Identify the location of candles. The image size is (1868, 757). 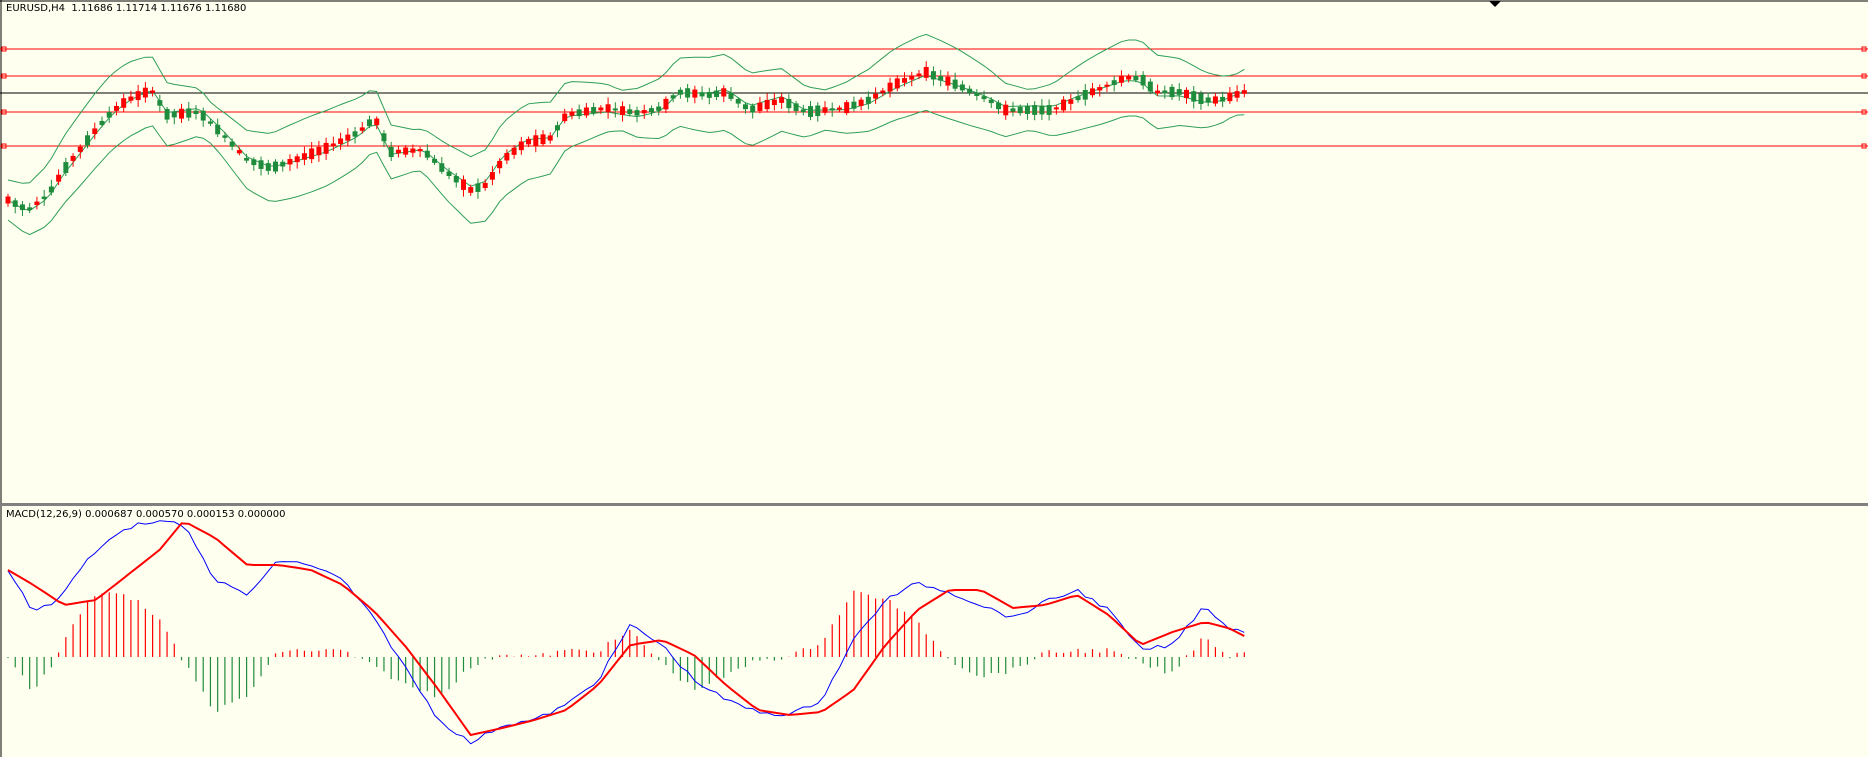
(626, 139).